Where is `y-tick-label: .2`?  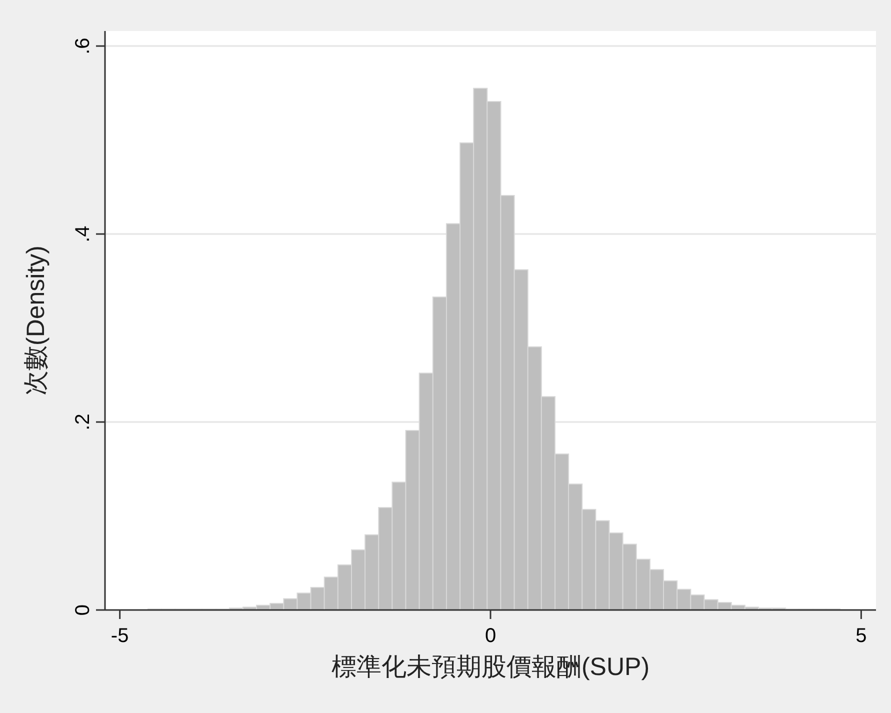 y-tick-label: .2 is located at coordinates (83, 422).